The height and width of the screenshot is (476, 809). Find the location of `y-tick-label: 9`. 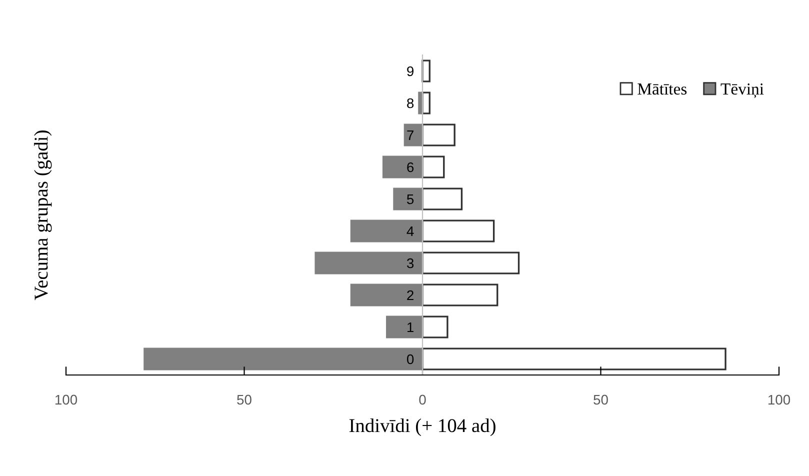

y-tick-label: 9 is located at coordinates (410, 71).